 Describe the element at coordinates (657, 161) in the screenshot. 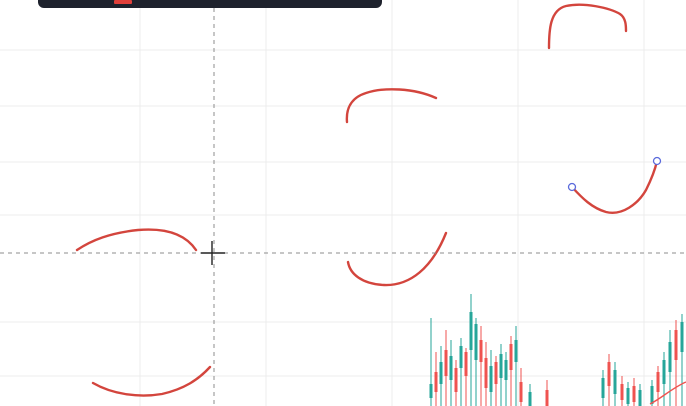

I see `drawing-handle-end` at that location.